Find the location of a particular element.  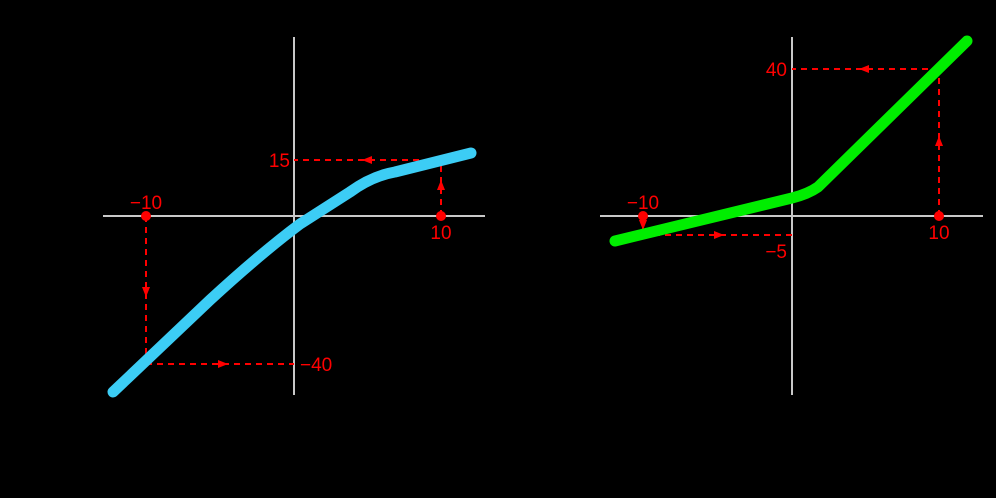

right-label-x-pos: 10 is located at coordinates (938, 233).